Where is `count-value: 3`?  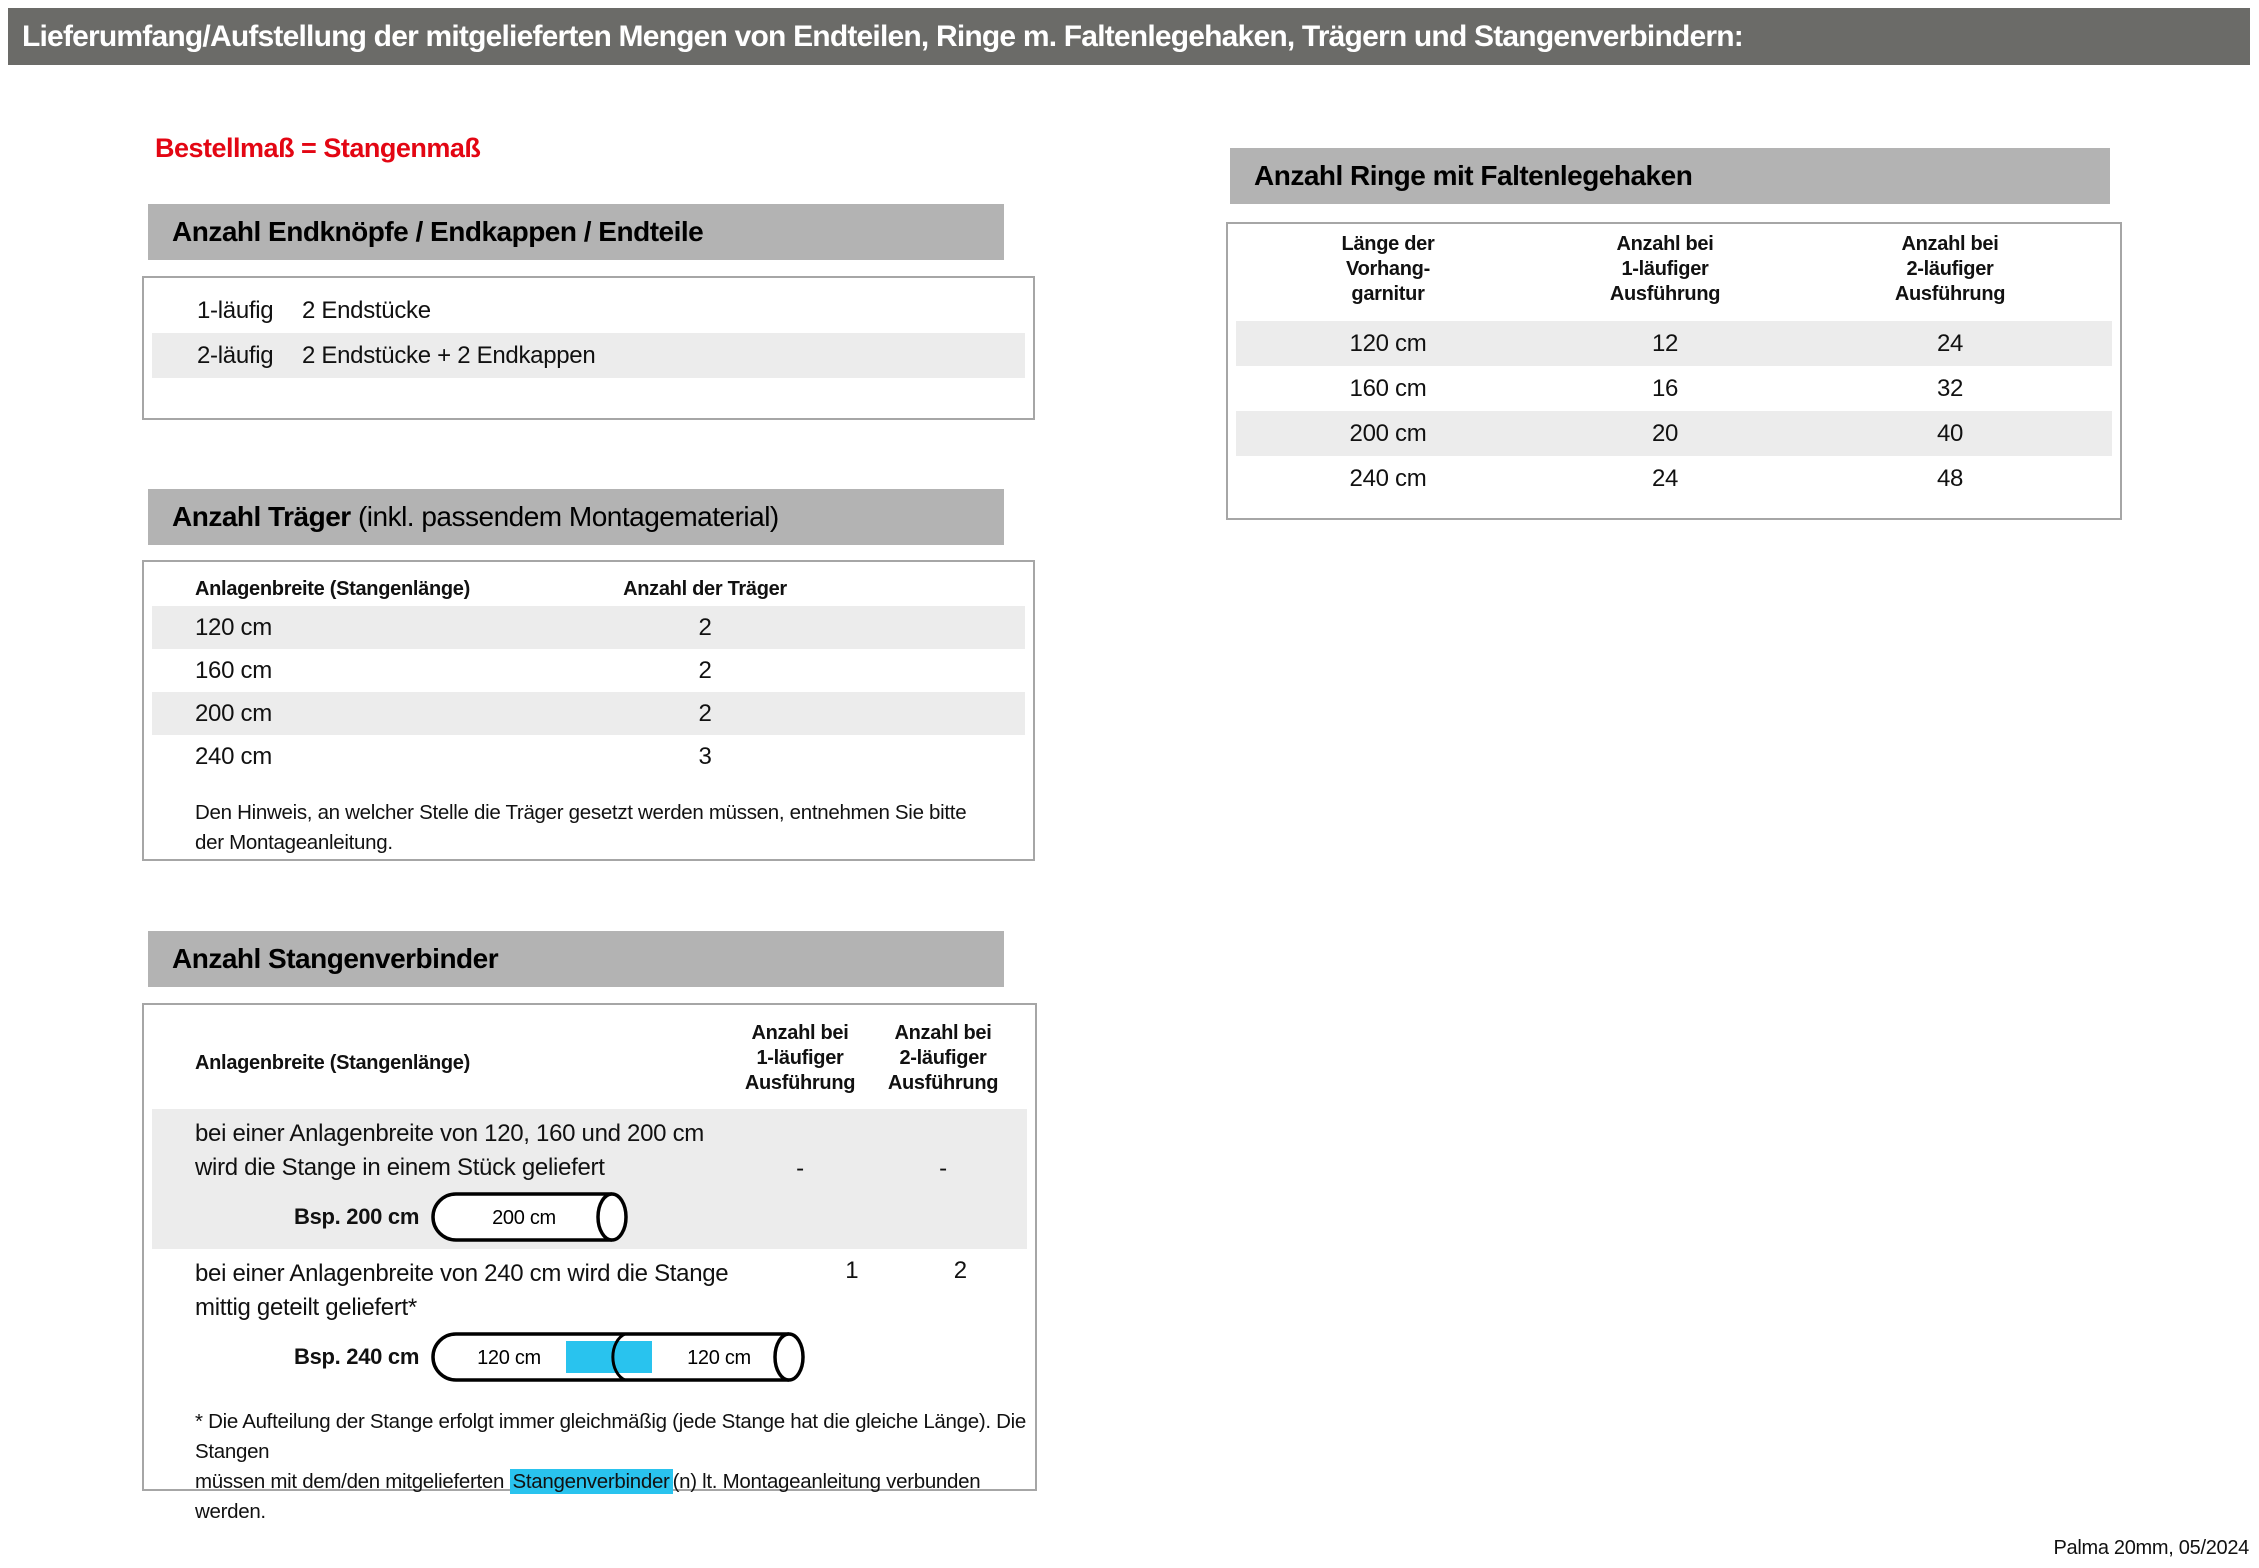
count-value: 3 is located at coordinates (705, 756).